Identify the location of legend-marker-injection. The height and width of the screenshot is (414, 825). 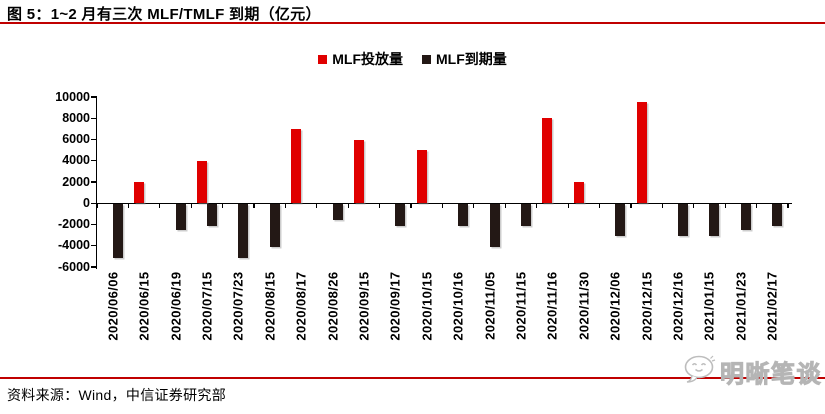
(323, 59).